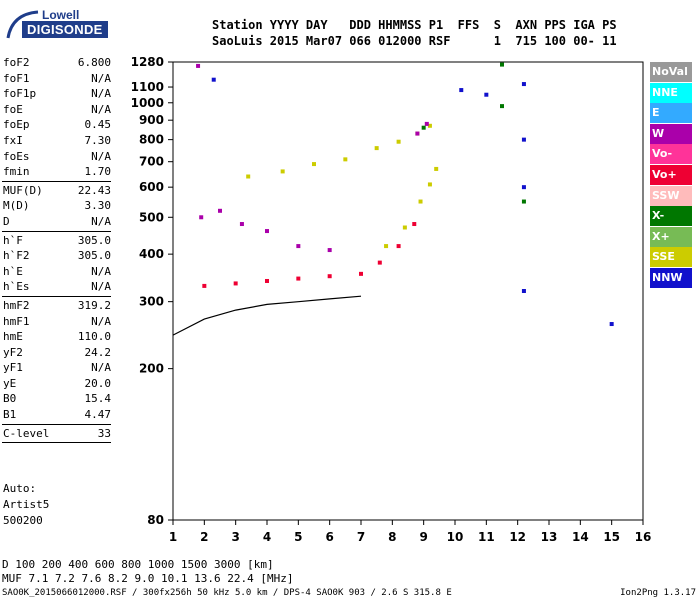 This screenshot has width=700, height=600. Describe the element at coordinates (56, 63) in the screenshot. I see `param-row: foF2 6.800` at that location.